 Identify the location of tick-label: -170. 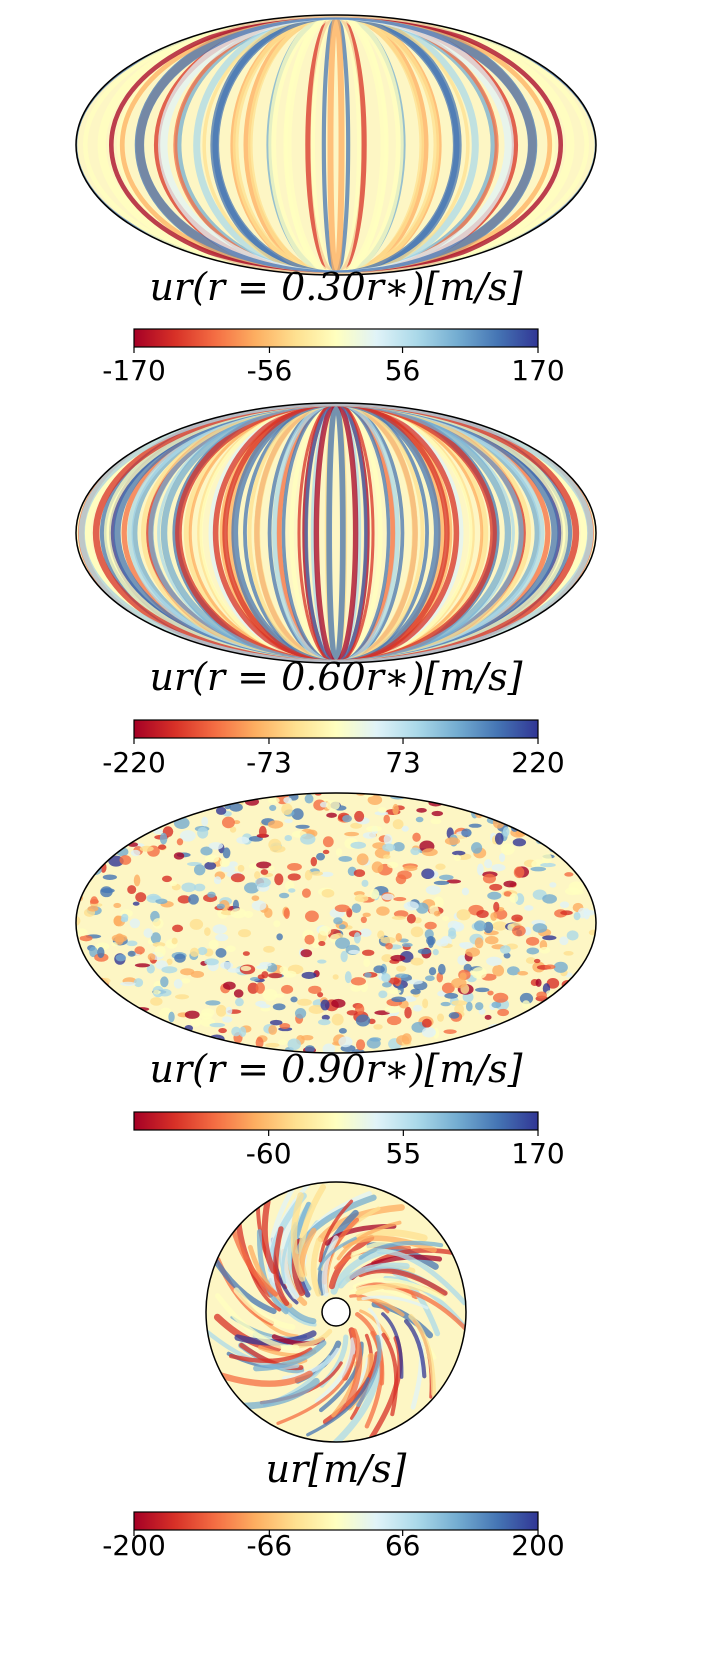
(134, 370).